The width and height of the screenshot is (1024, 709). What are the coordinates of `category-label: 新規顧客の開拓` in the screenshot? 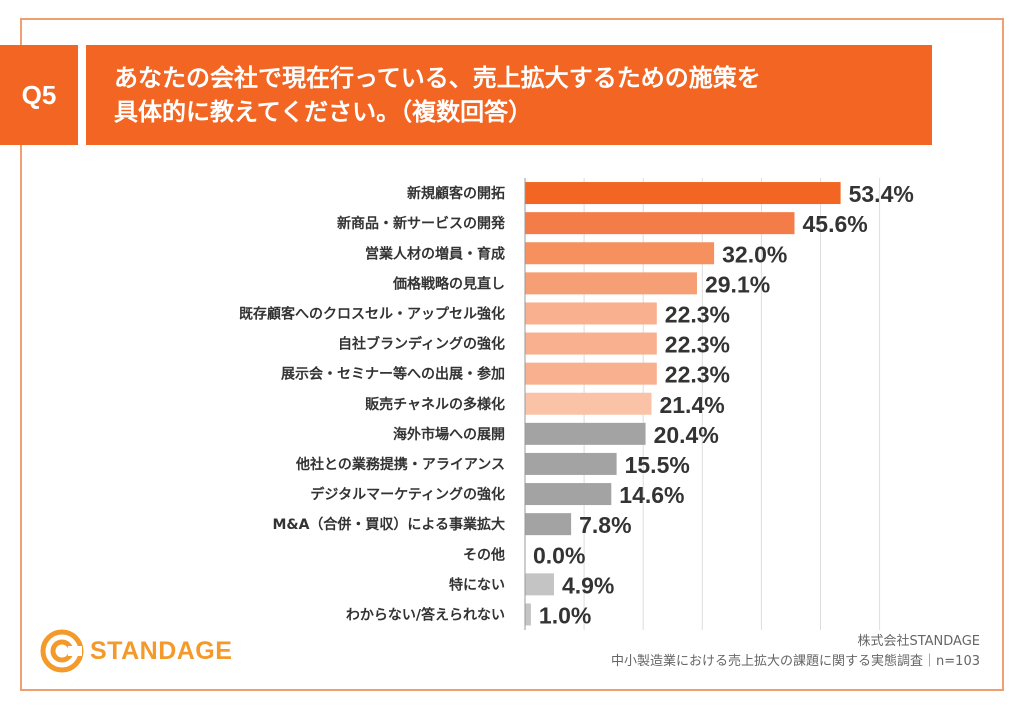 It's located at (456, 193).